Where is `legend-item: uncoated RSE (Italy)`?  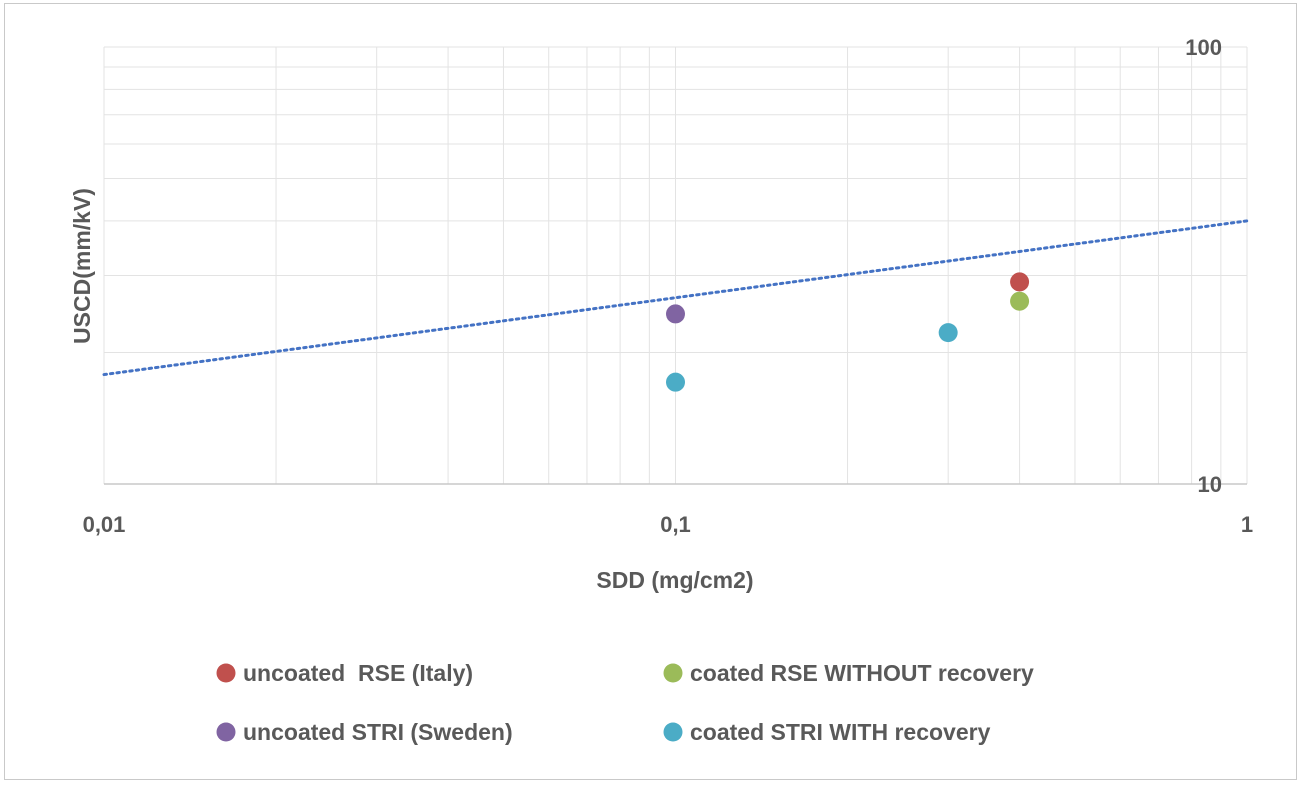 legend-item: uncoated RSE (Italy) is located at coordinates (344, 673).